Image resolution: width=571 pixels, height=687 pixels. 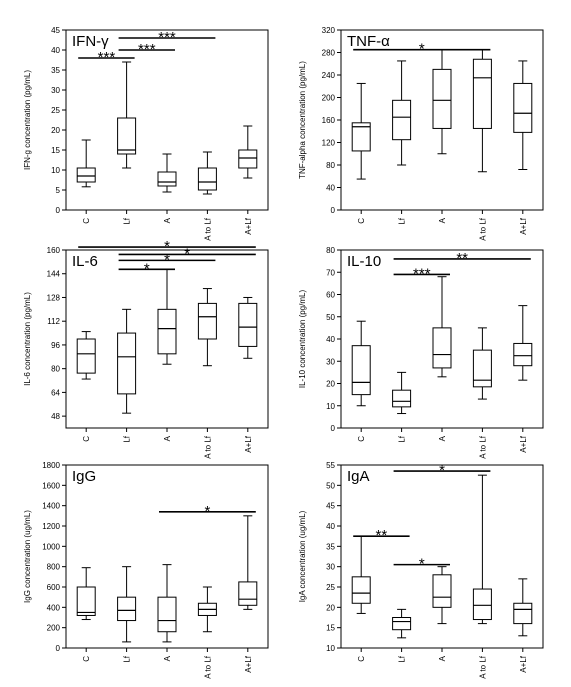 What do you see at coordinates (55, 345) in the screenshot?
I see `y-tick-label: 96` at bounding box center [55, 345].